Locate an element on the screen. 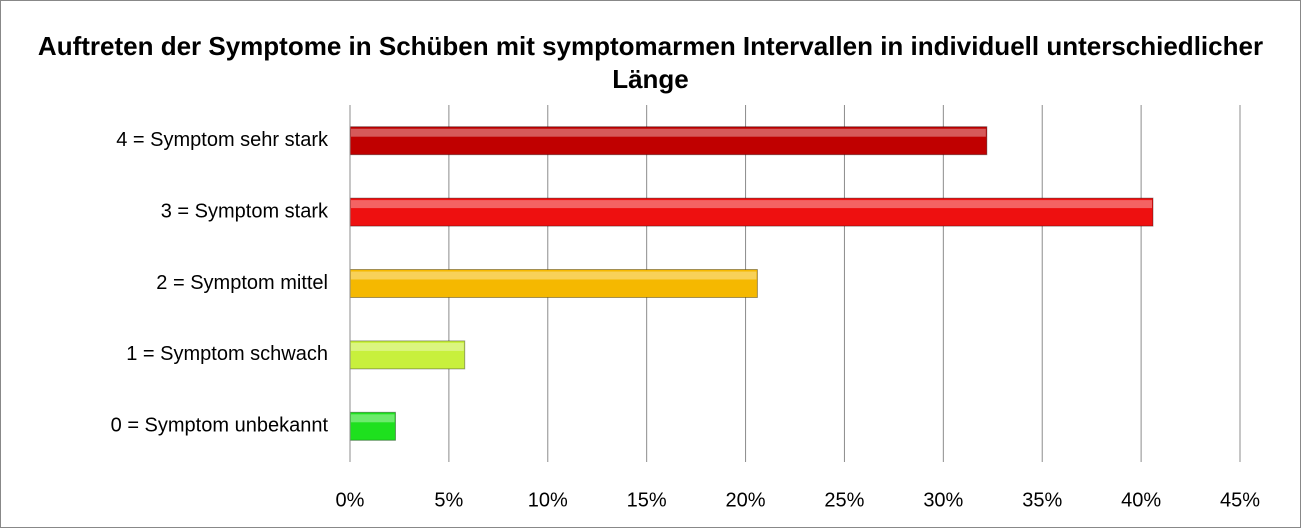  y-tick-label: 1 = Symptom schwach is located at coordinates (227, 354).